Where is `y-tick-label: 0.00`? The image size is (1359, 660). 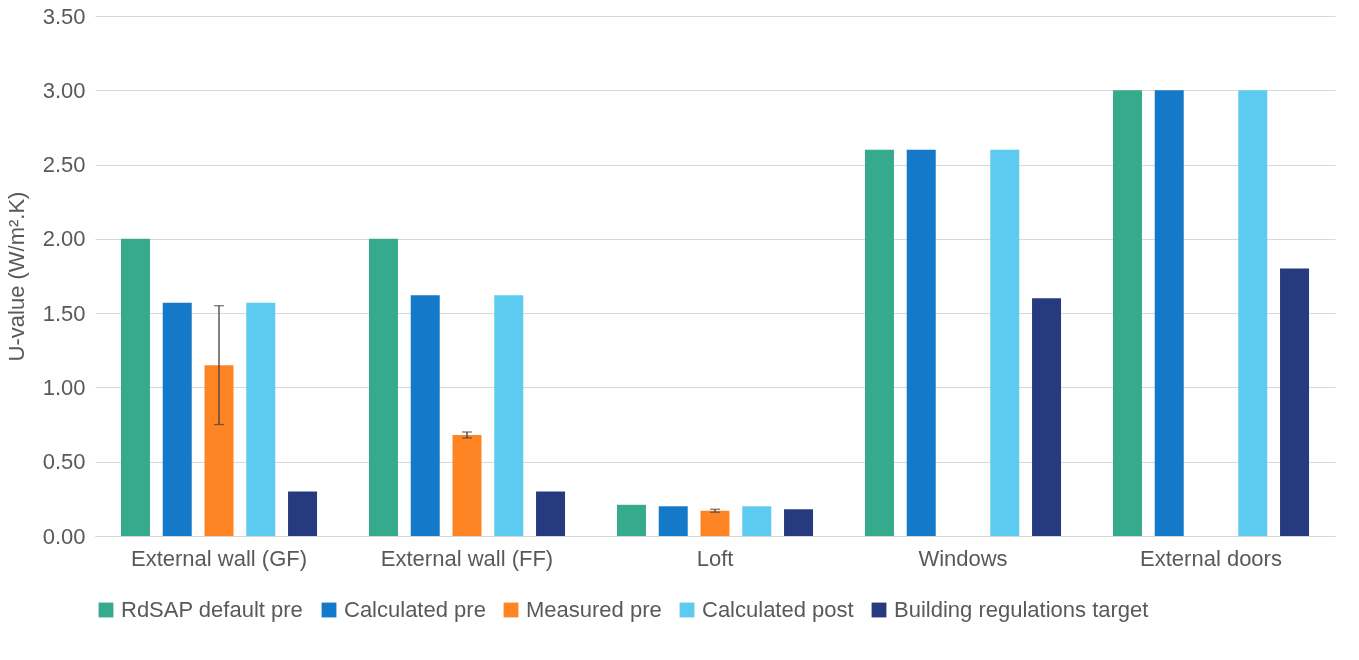 y-tick-label: 0.00 is located at coordinates (64, 536).